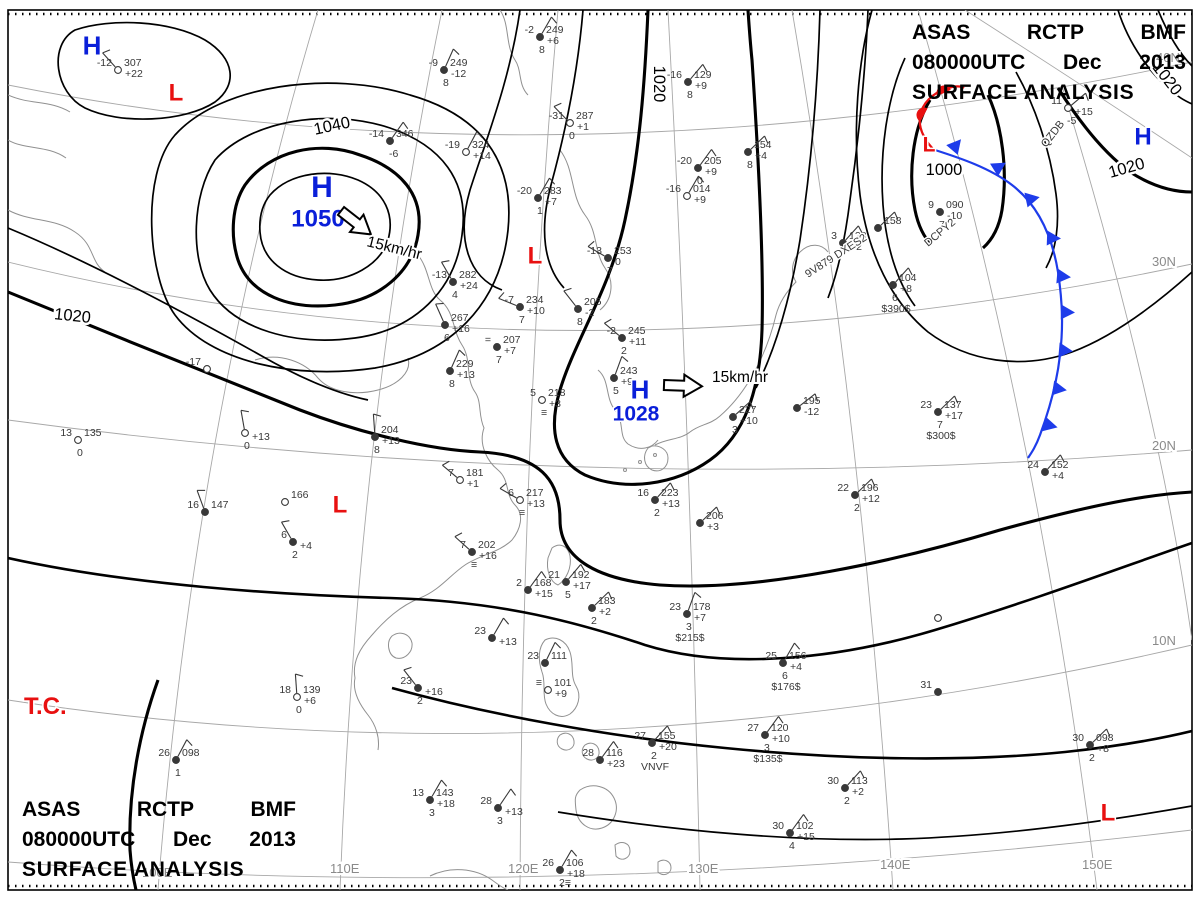 The height and width of the screenshot is (900, 1200). What do you see at coordinates (895, 309) in the screenshot?
I see `station-callsign: $390$` at bounding box center [895, 309].